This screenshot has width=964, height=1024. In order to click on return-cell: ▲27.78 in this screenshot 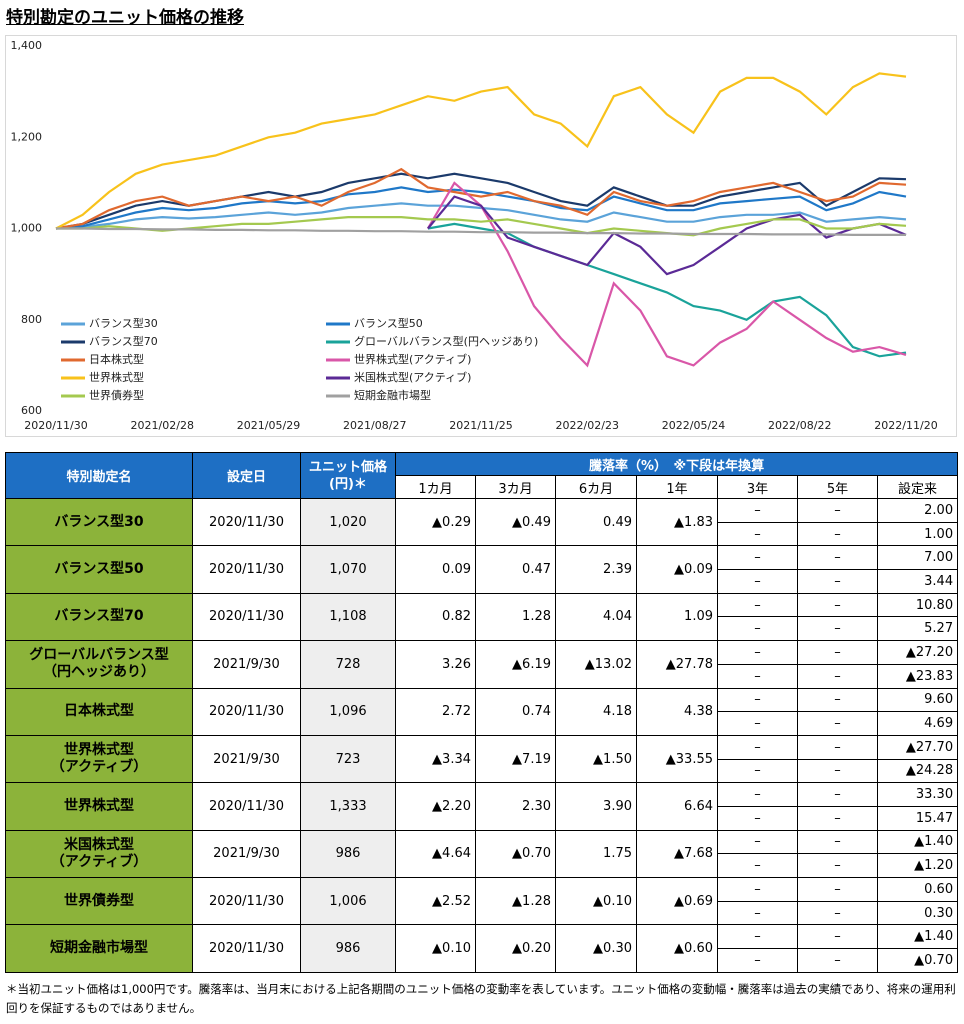, I will do `click(677, 664)`.